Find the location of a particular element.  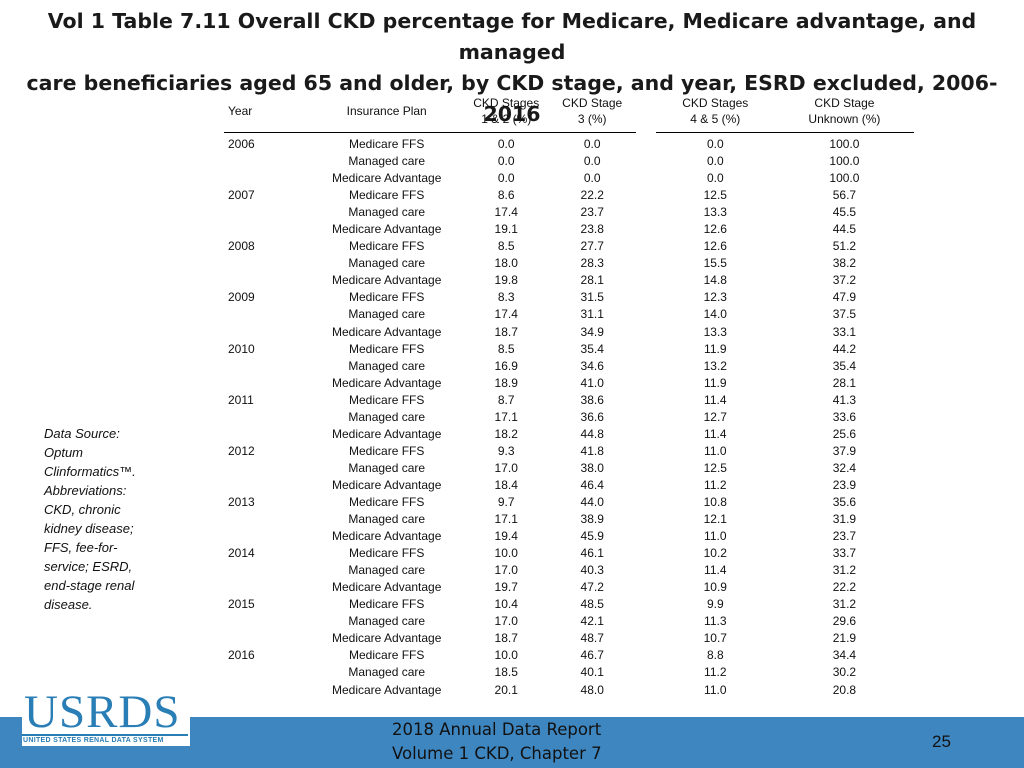

table-row: 2007 Medicare FFS 8.6 22.2 12.5 56.7 is located at coordinates (569, 195).